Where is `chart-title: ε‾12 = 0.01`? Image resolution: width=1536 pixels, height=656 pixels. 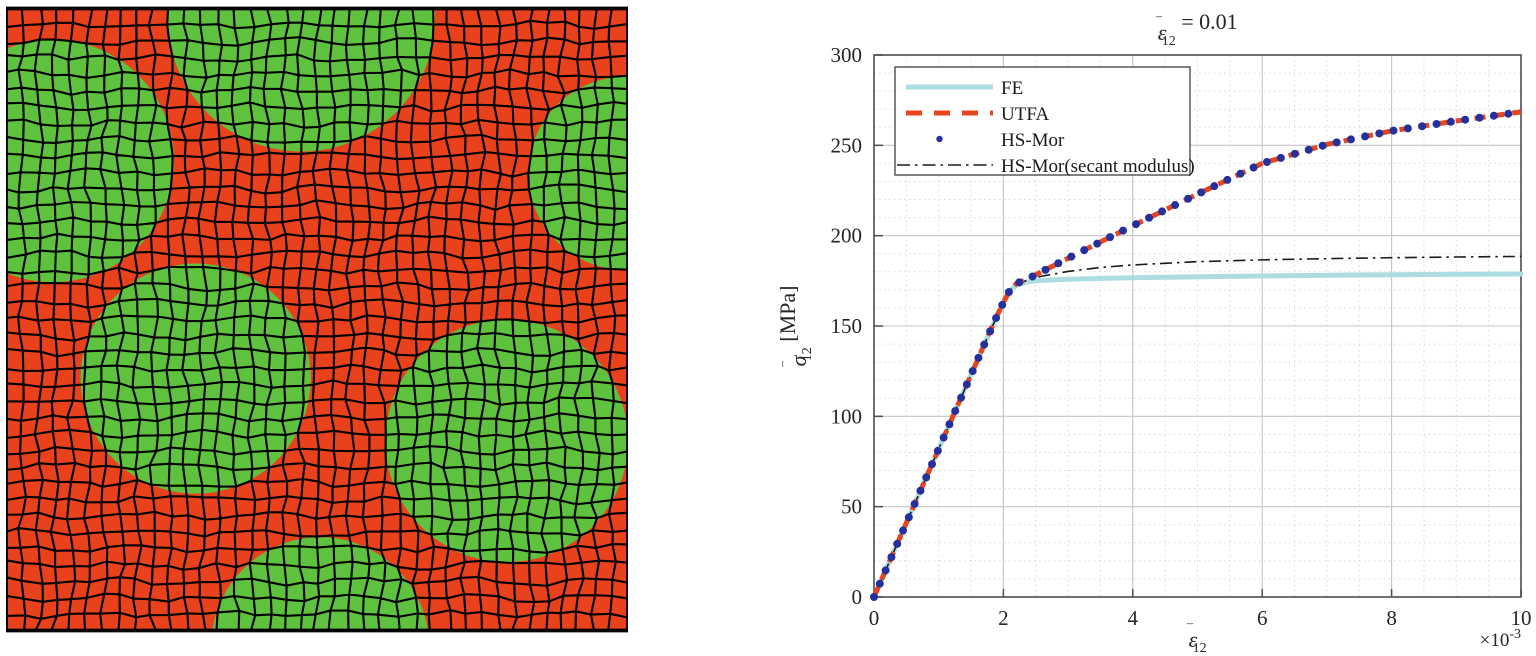 chart-title: ε‾12 = 0.01 is located at coordinates (1196, 29).